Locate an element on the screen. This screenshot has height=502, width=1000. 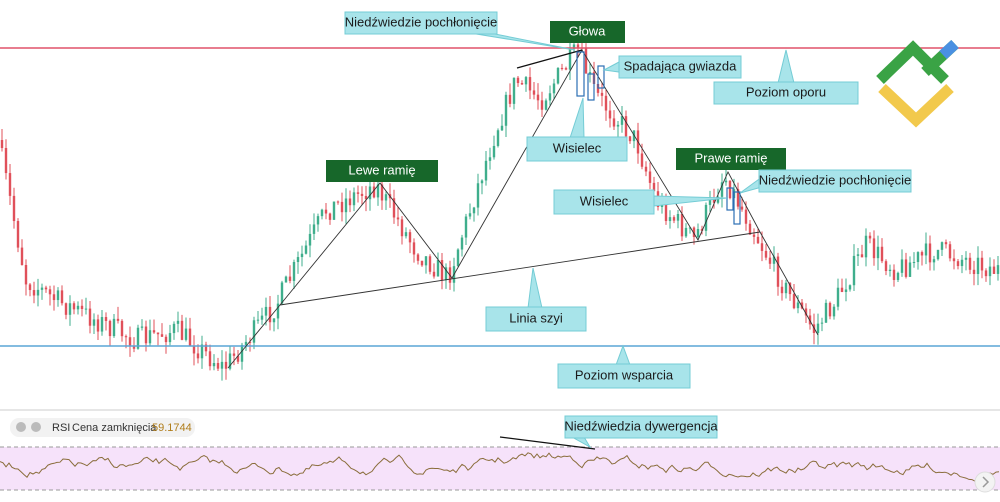
scroll-button is located at coordinates (985, 482).